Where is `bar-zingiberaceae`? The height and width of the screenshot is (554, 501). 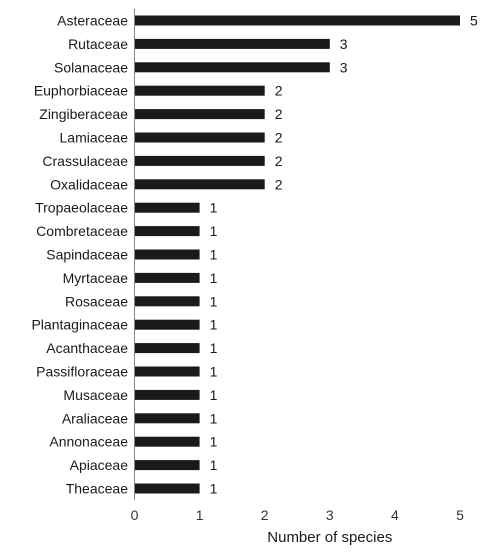 bar-zingiberaceae is located at coordinates (199, 114).